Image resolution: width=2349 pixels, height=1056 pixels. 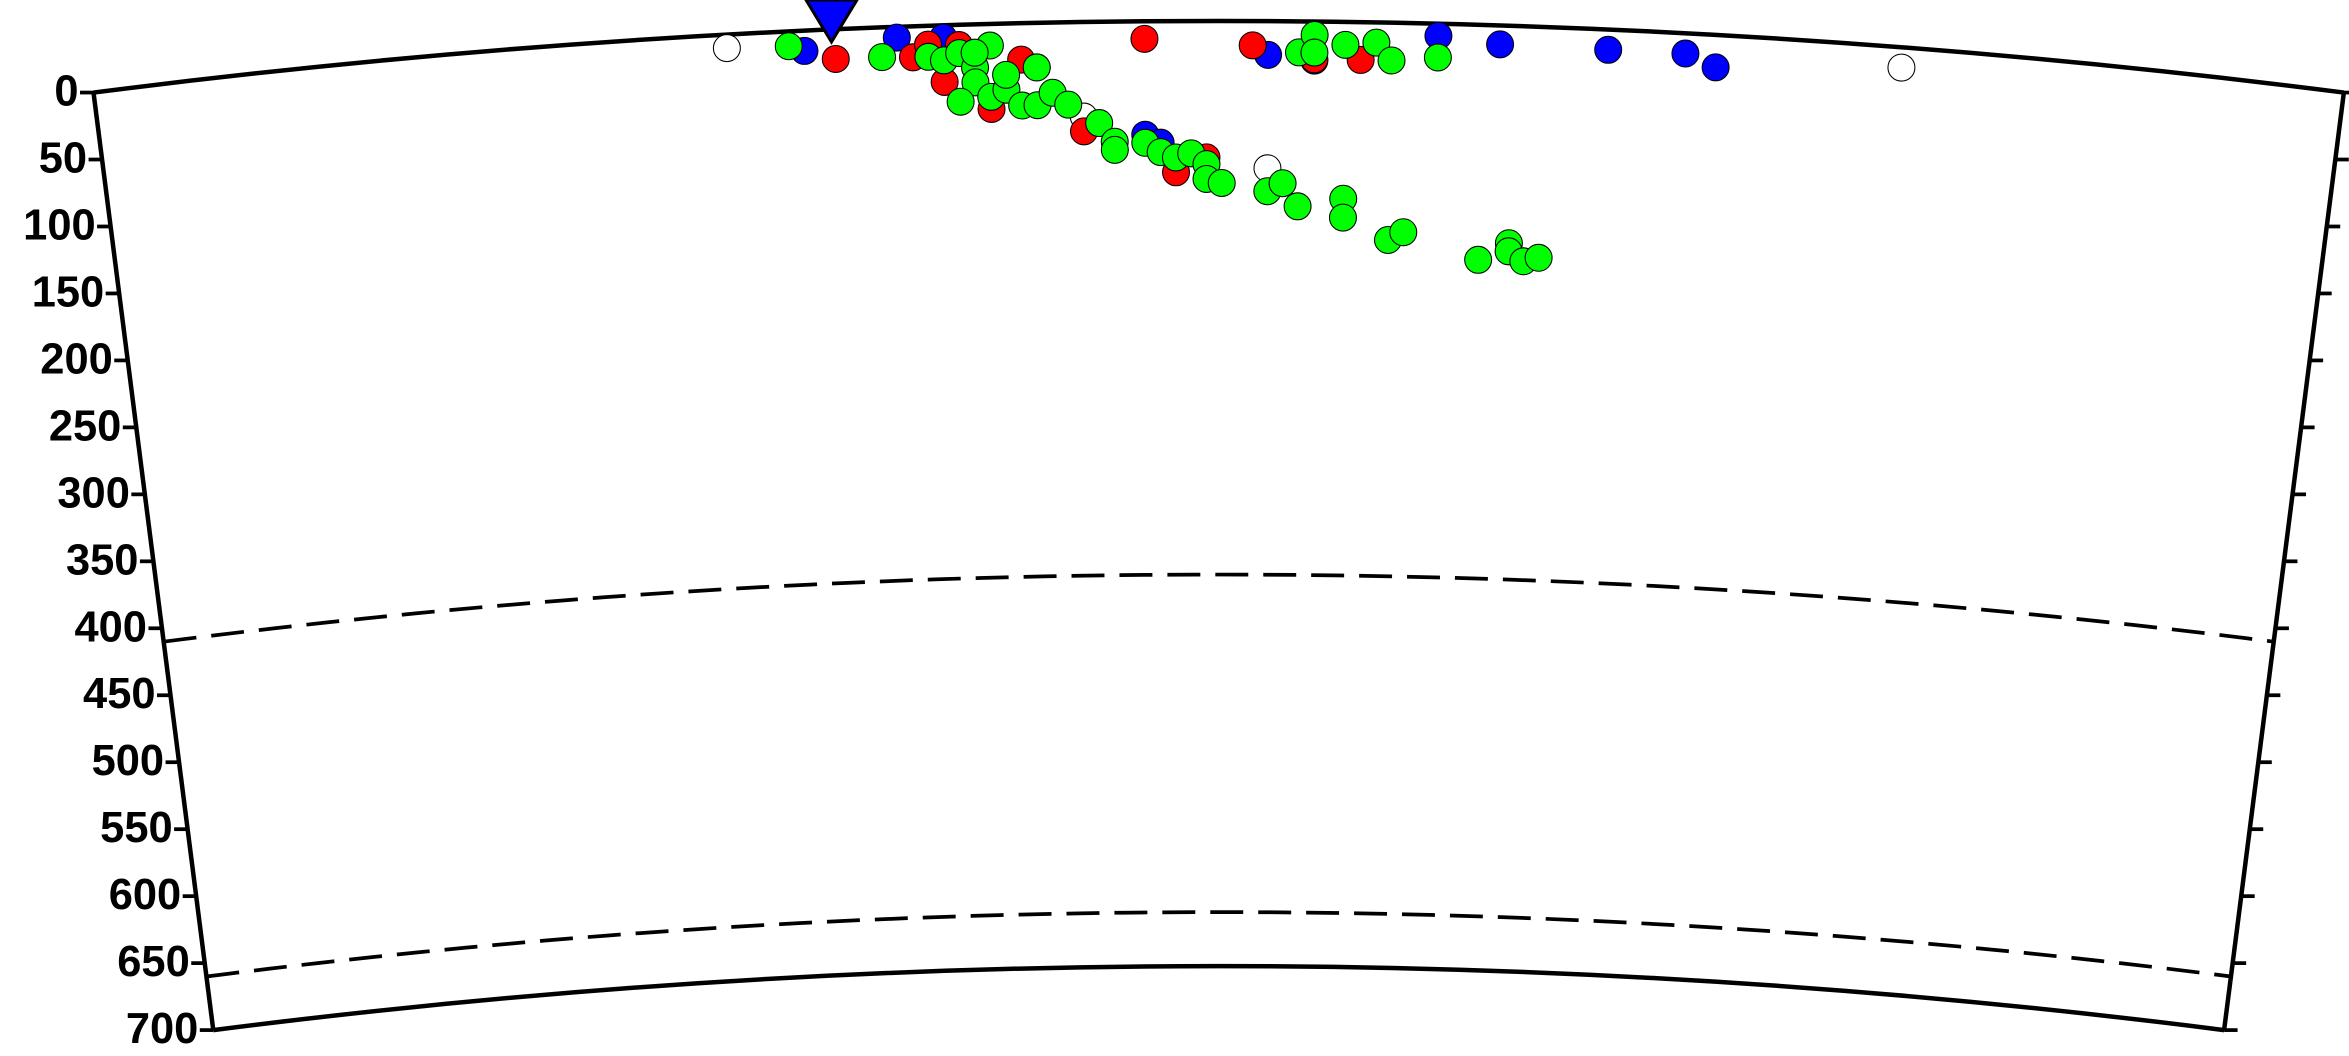 I want to click on y-tick-label: 150, so click(x=68, y=292).